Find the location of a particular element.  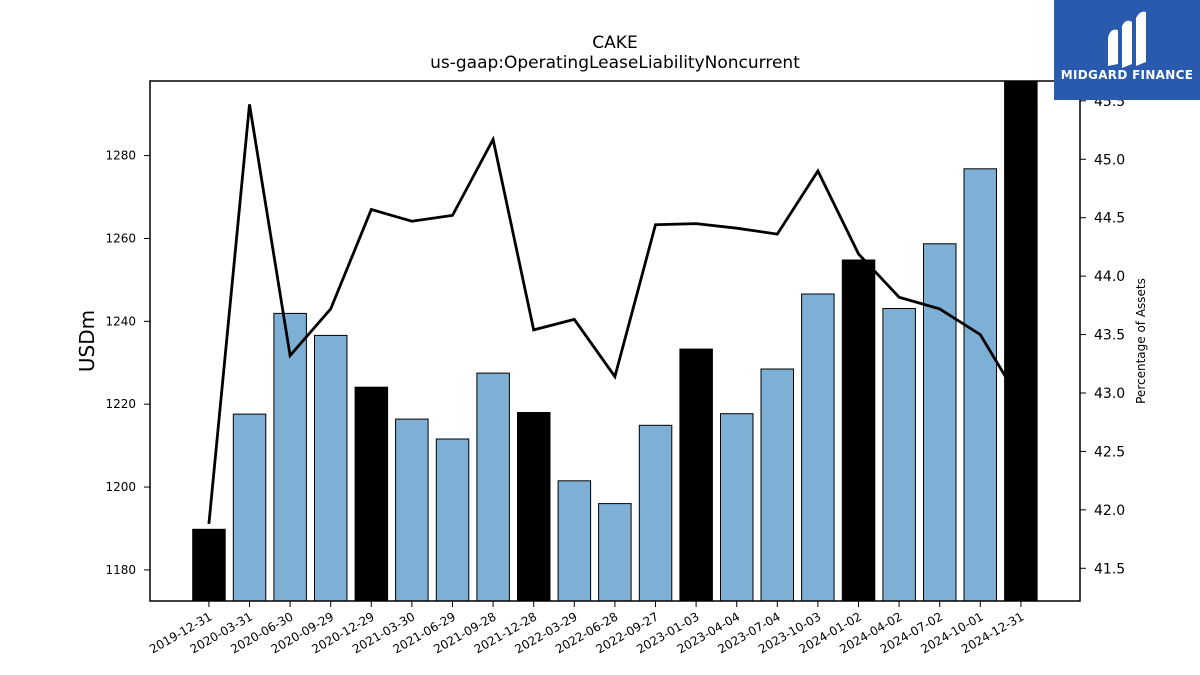

y2-axis-label: Percentage of Assets is located at coordinates (1141, 341).